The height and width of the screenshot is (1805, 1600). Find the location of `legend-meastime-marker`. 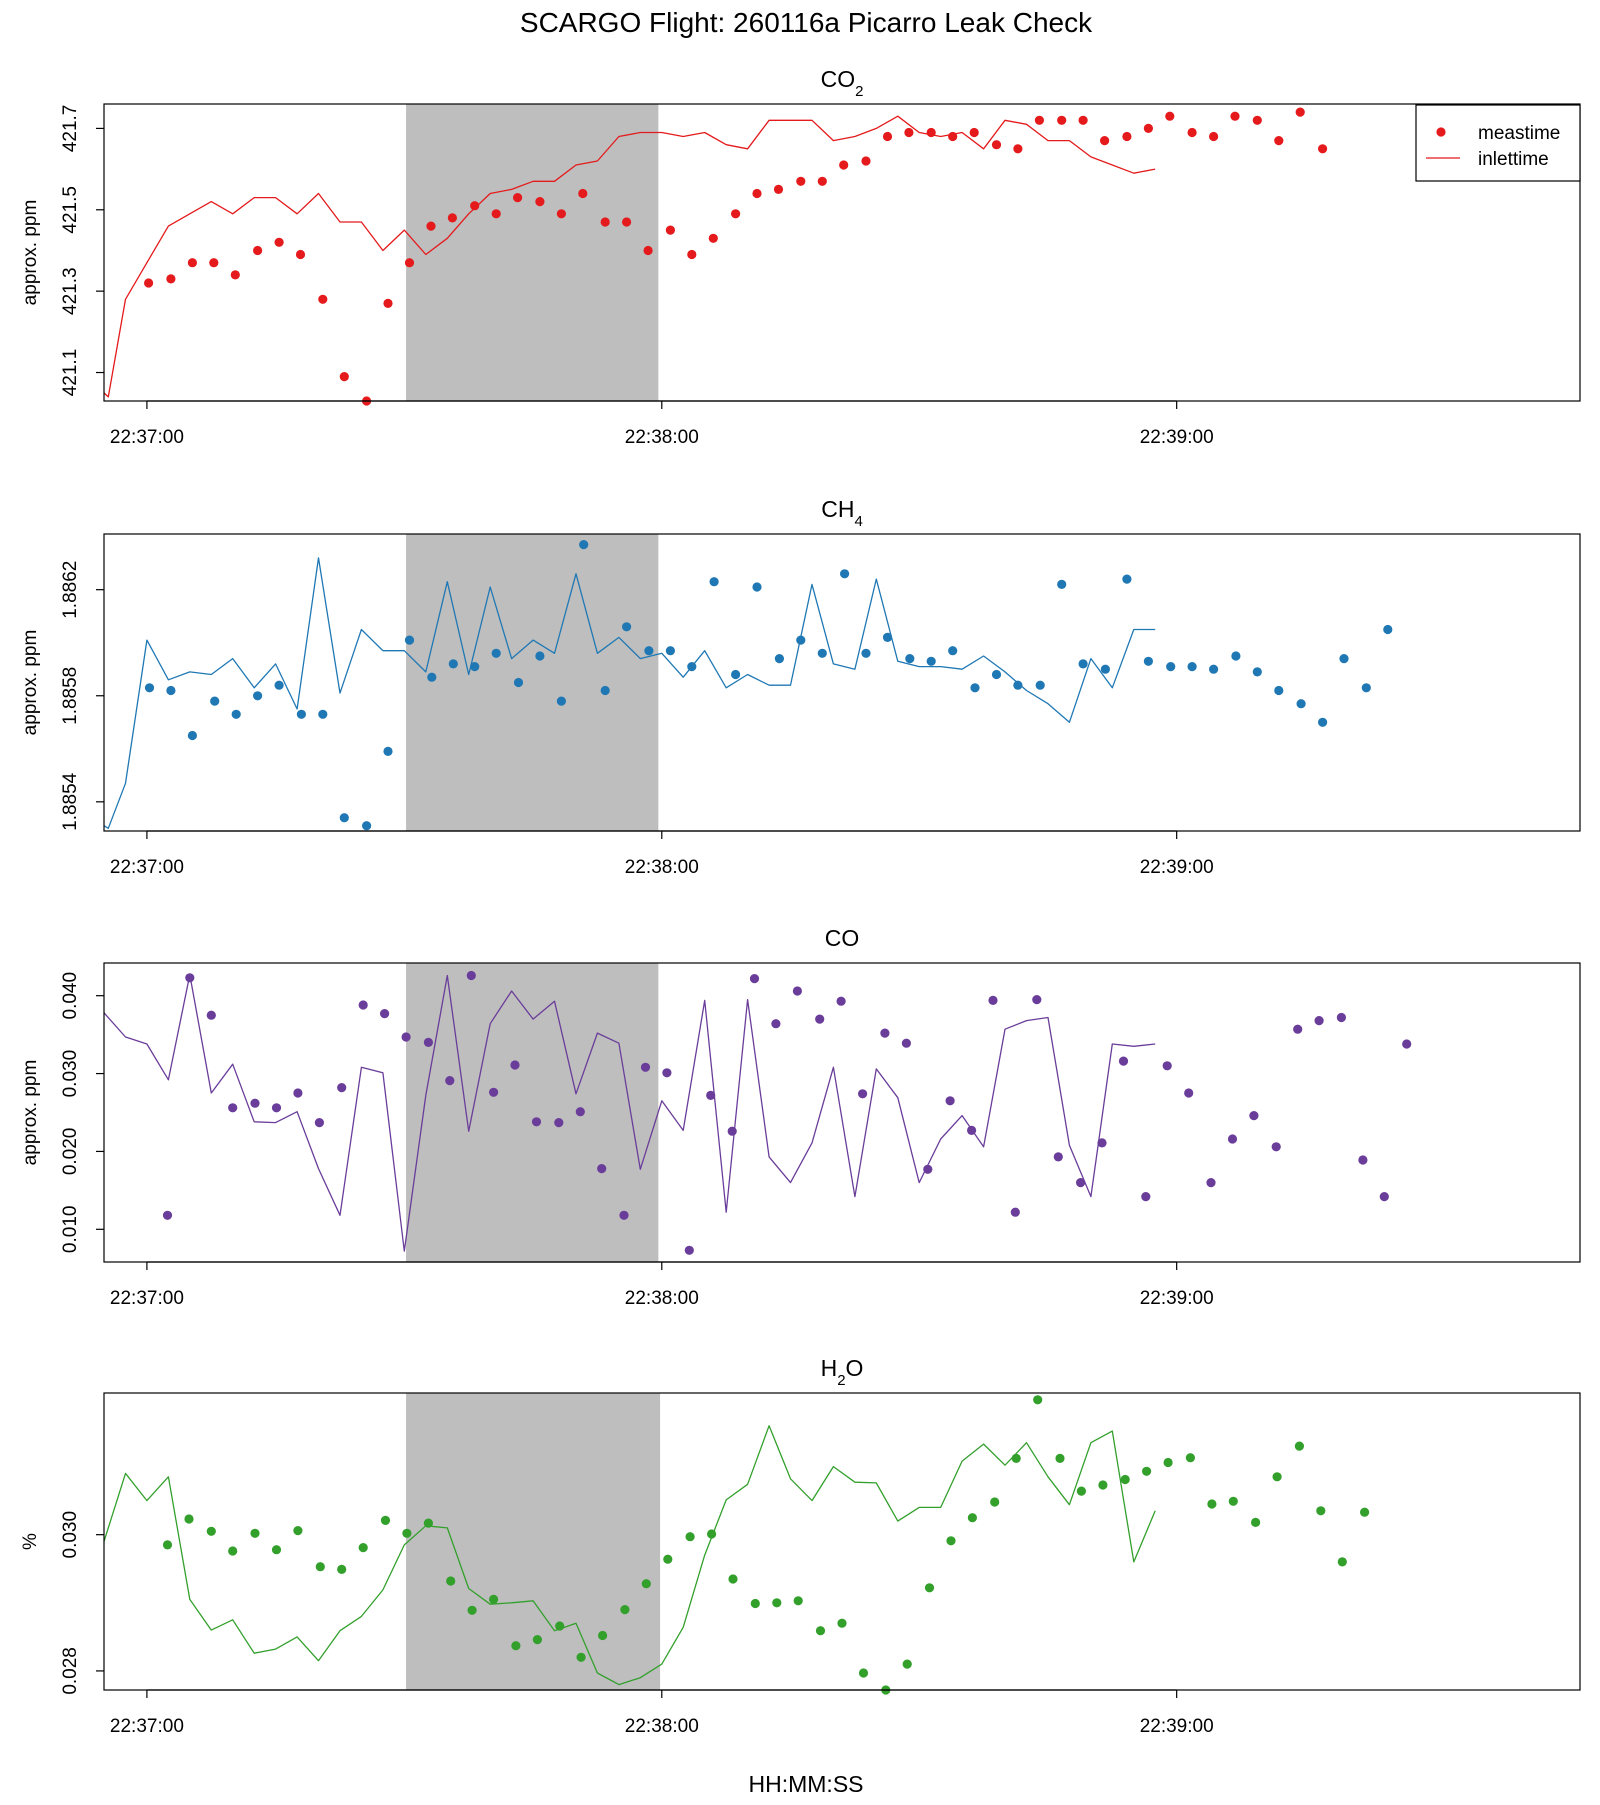

legend-meastime-marker is located at coordinates (1441, 132).